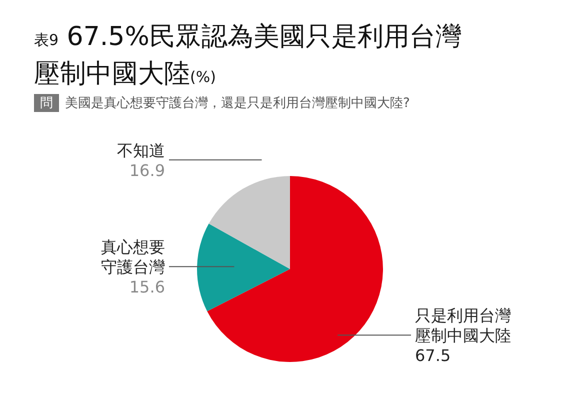  Describe the element at coordinates (463, 326) in the screenshot. I see `slice-label: 只是利用台灣壓制中國大陸` at that location.